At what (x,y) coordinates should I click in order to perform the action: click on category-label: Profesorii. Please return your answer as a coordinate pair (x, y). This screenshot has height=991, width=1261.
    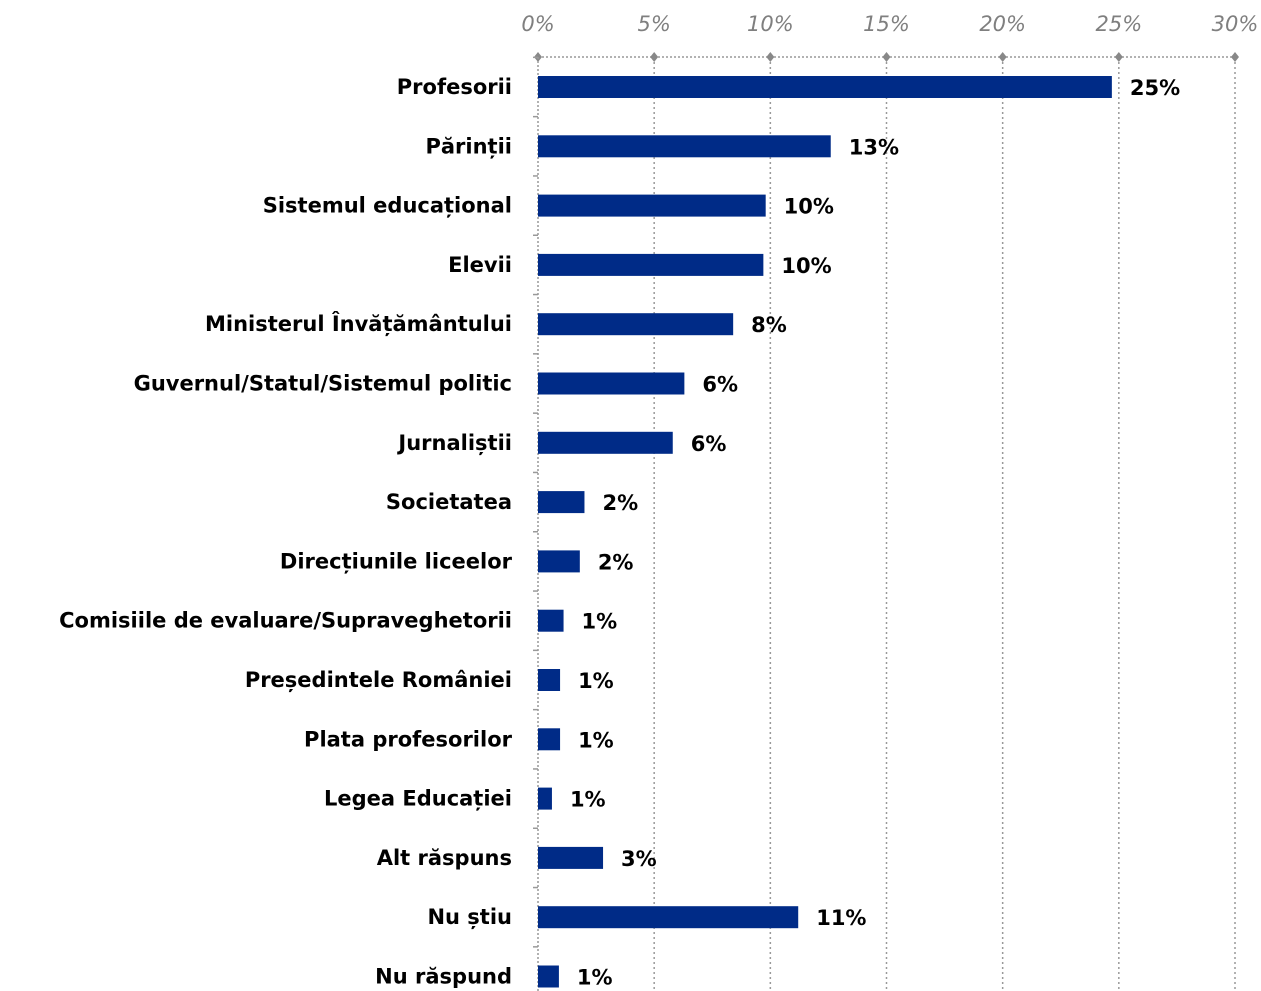
    Looking at the image, I should click on (454, 87).